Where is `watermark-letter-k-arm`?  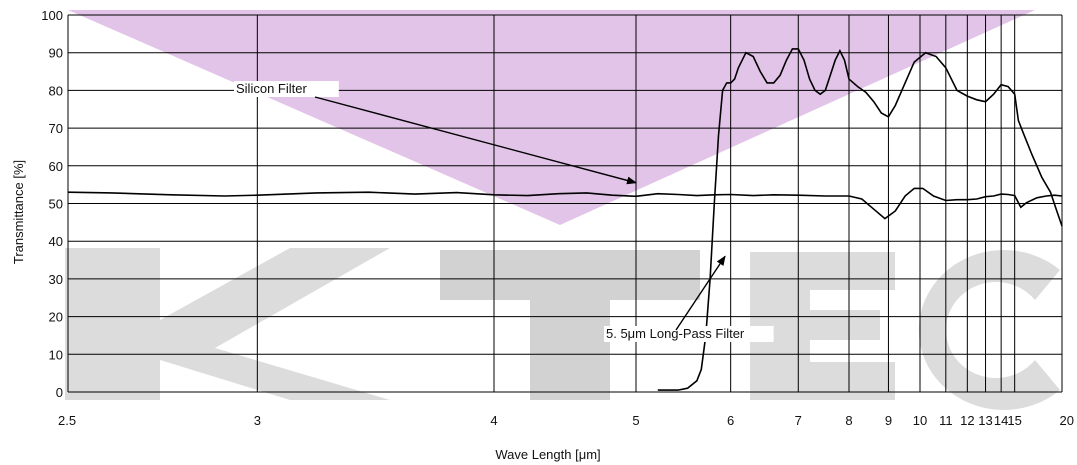 watermark-letter-k-arm is located at coordinates (275, 324).